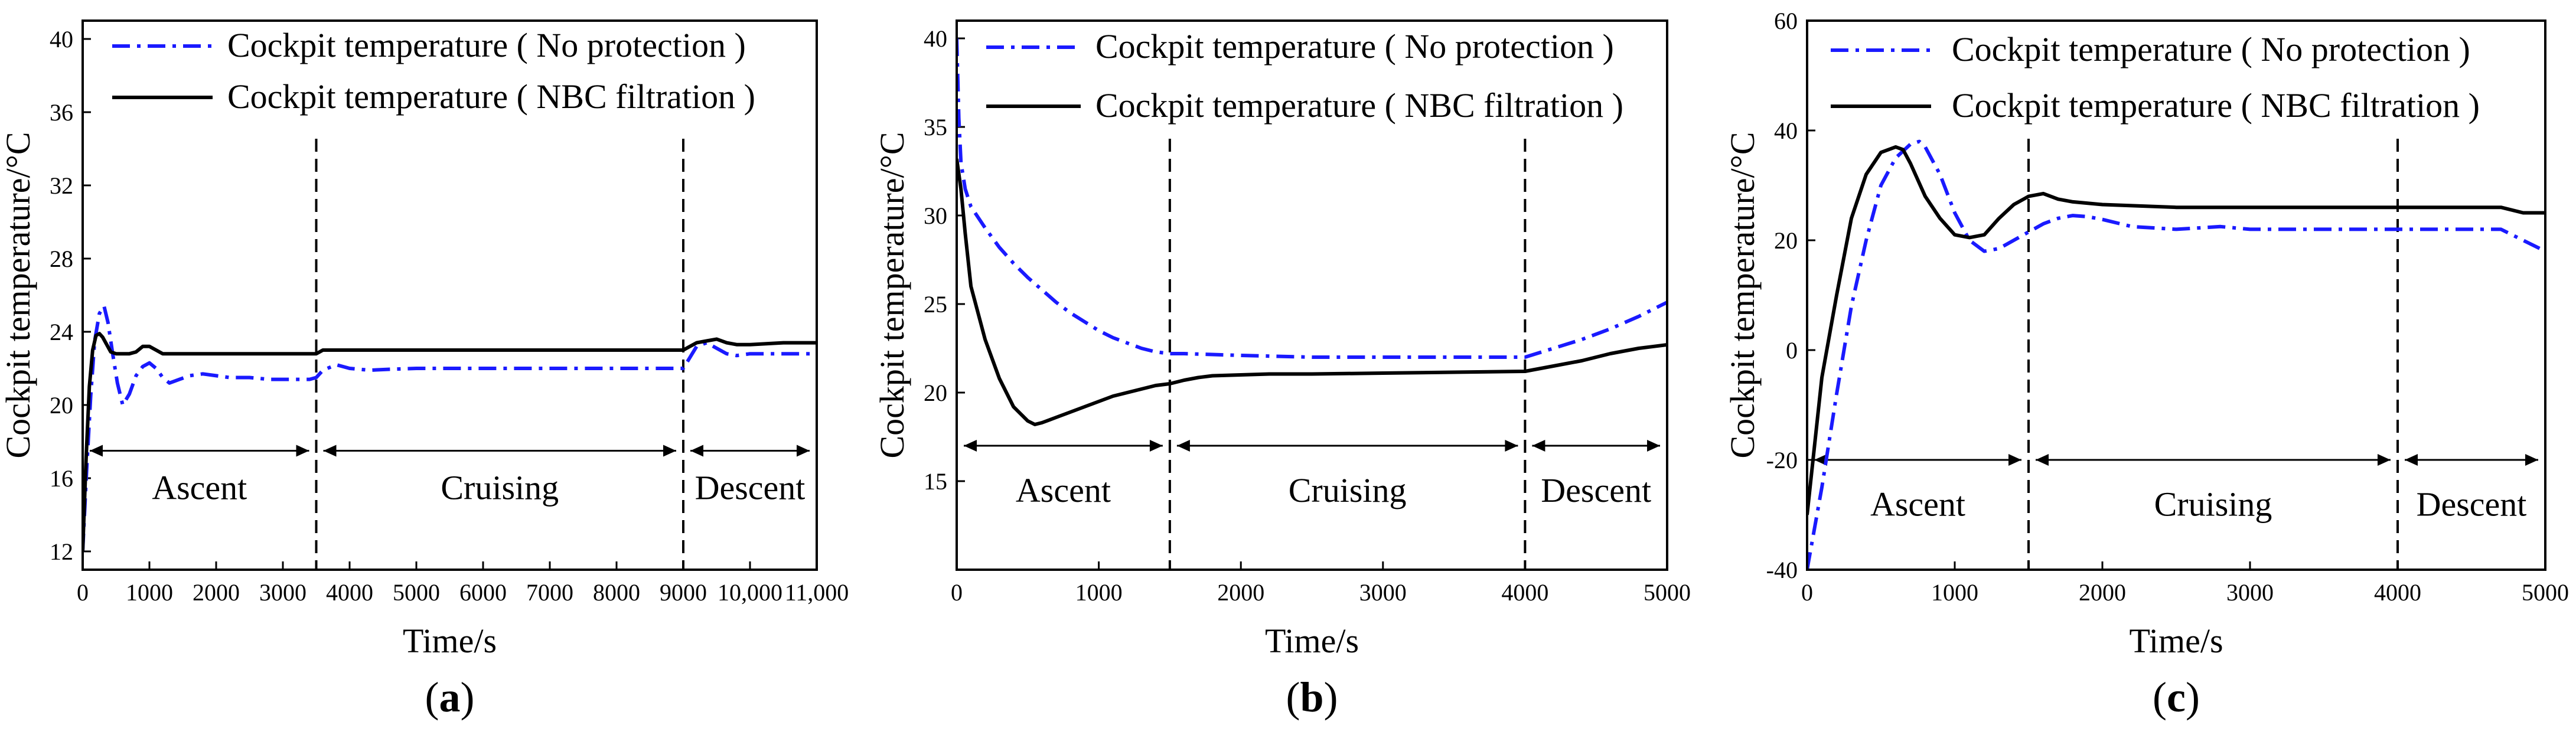 The height and width of the screenshot is (735, 2576). Describe the element at coordinates (2177, 697) in the screenshot. I see `panel-label: (c)` at that location.